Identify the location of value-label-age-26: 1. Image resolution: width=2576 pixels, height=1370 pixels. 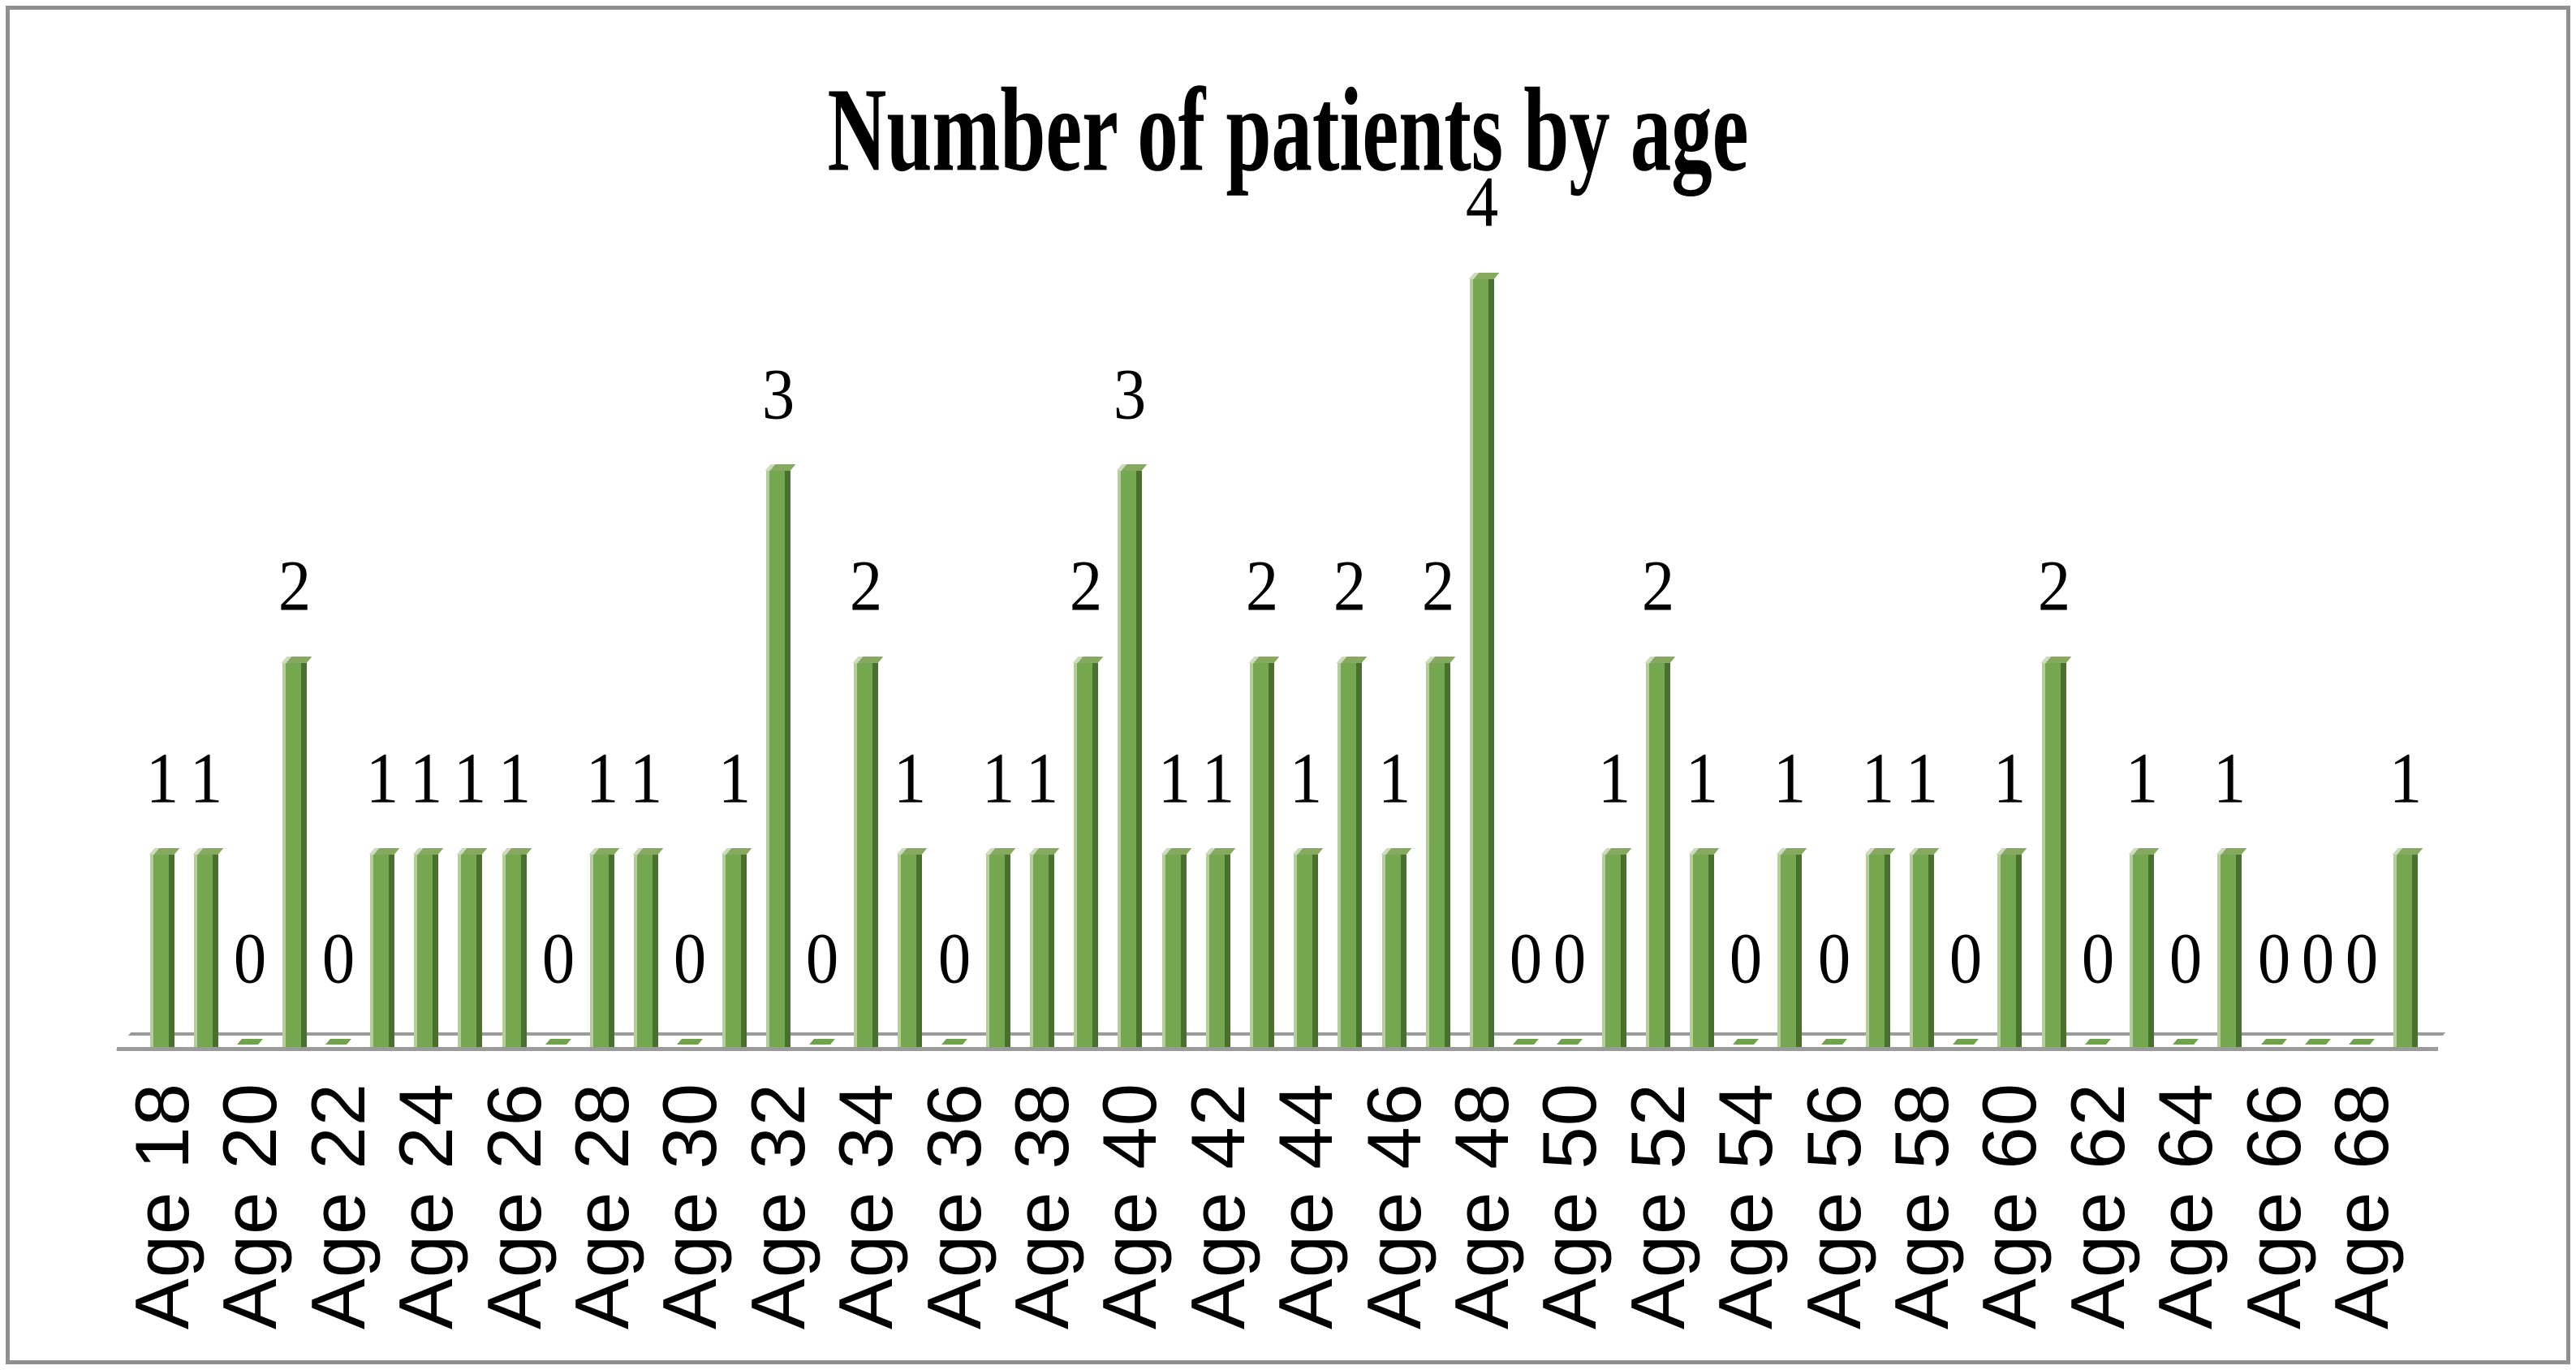
(515, 779).